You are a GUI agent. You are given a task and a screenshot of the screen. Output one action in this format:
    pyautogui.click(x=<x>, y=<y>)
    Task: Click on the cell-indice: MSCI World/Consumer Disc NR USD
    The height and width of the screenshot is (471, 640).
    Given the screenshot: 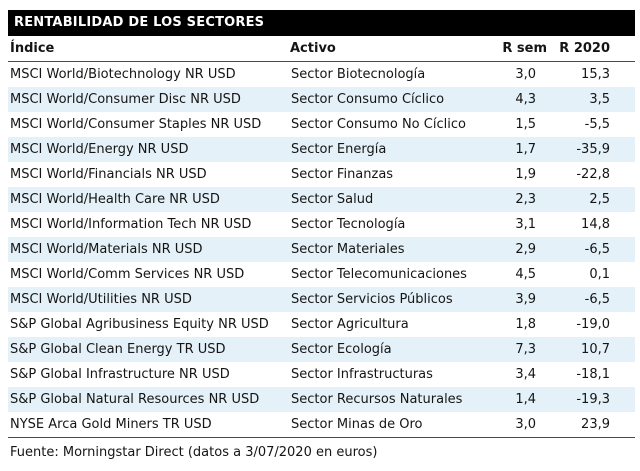 What is the action you would take?
    pyautogui.click(x=125, y=99)
    